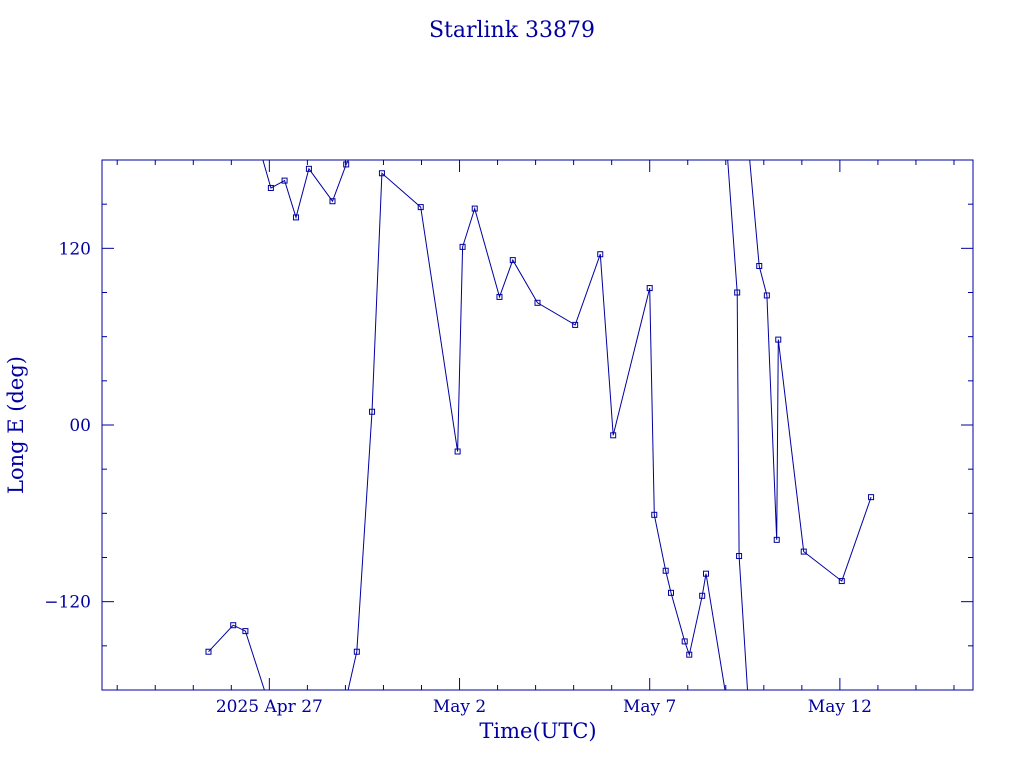  Describe the element at coordinates (75, 249) in the screenshot. I see `y-tick-label: 120` at that location.